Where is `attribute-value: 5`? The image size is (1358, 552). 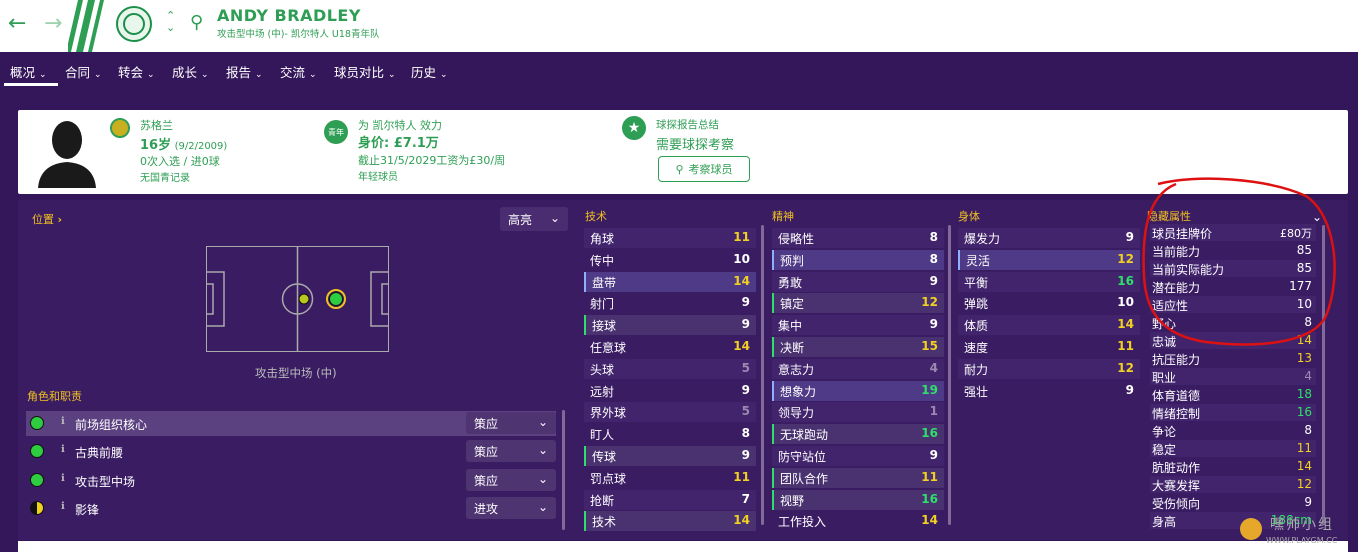
attribute-value: 5 is located at coordinates (745, 411).